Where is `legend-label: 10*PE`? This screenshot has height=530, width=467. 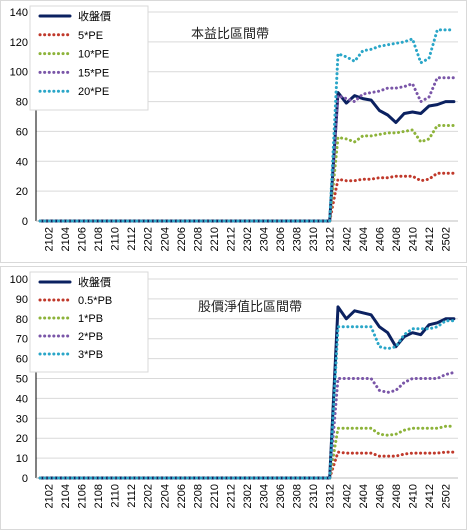
legend-label: 10*PE is located at coordinates (93, 55).